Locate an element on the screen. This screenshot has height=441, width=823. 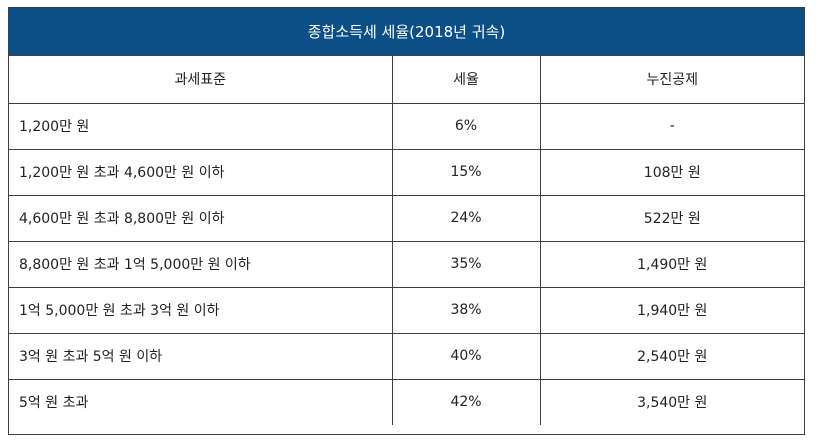
tax-base-cell: 4,600만 원 초과 8,800만 원 이하 is located at coordinates (201, 218).